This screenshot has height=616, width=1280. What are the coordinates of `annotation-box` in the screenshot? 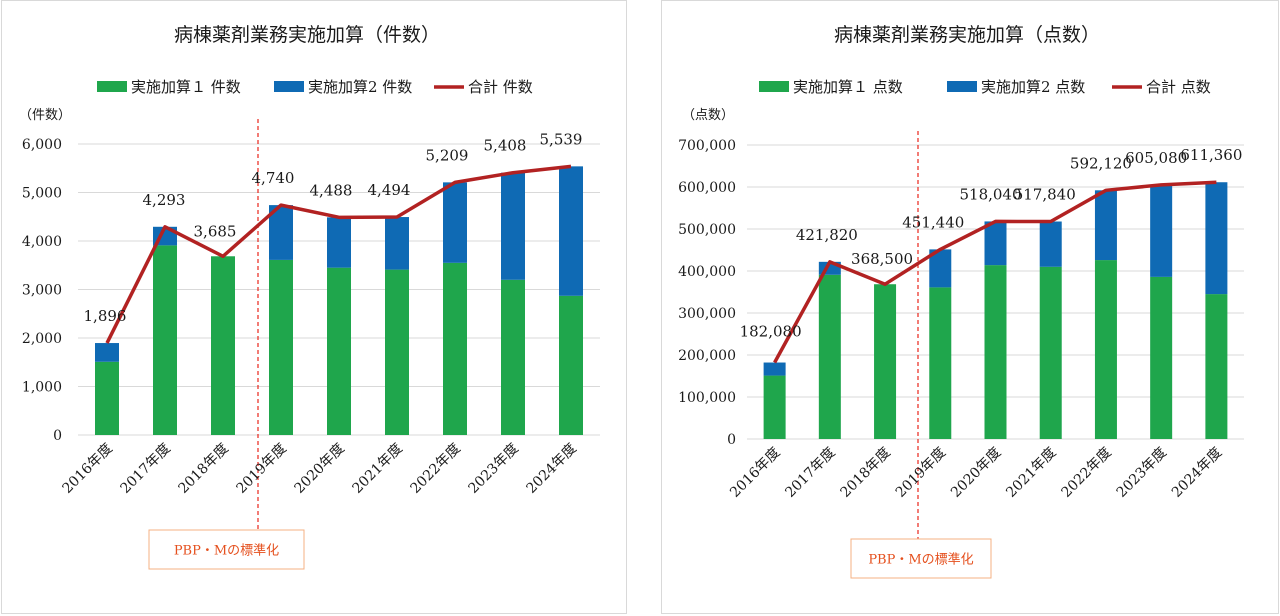 It's located at (921, 558).